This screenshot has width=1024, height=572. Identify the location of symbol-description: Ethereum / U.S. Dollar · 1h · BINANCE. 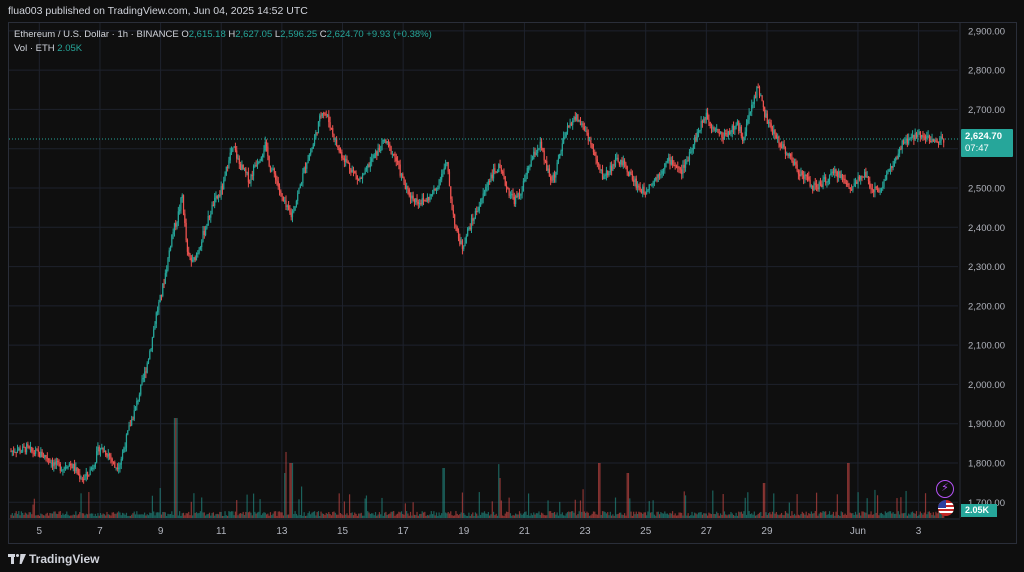
(96, 34).